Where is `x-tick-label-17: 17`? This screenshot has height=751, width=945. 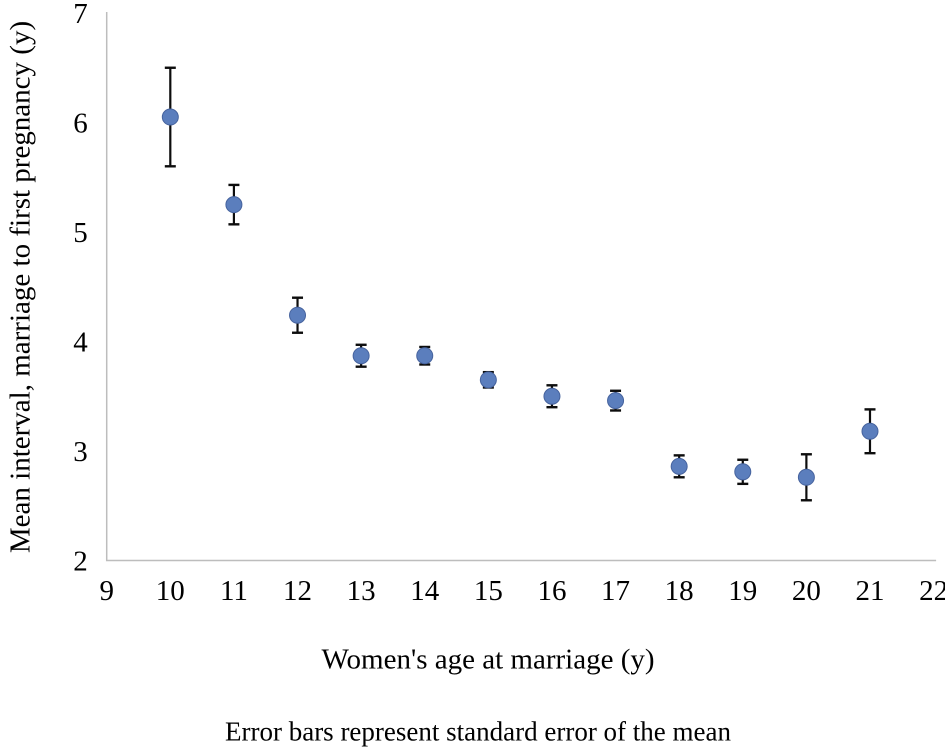
x-tick-label-17: 17 is located at coordinates (615, 591).